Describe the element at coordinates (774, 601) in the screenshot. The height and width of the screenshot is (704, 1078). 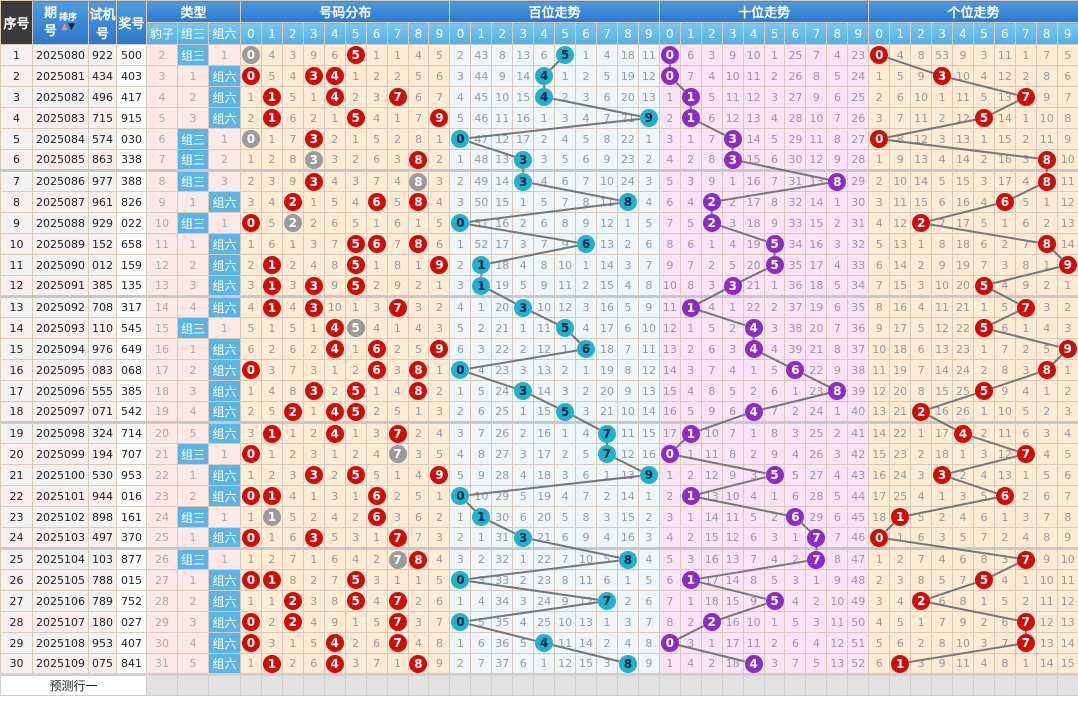
I see `tens-hit-ball: 5` at that location.